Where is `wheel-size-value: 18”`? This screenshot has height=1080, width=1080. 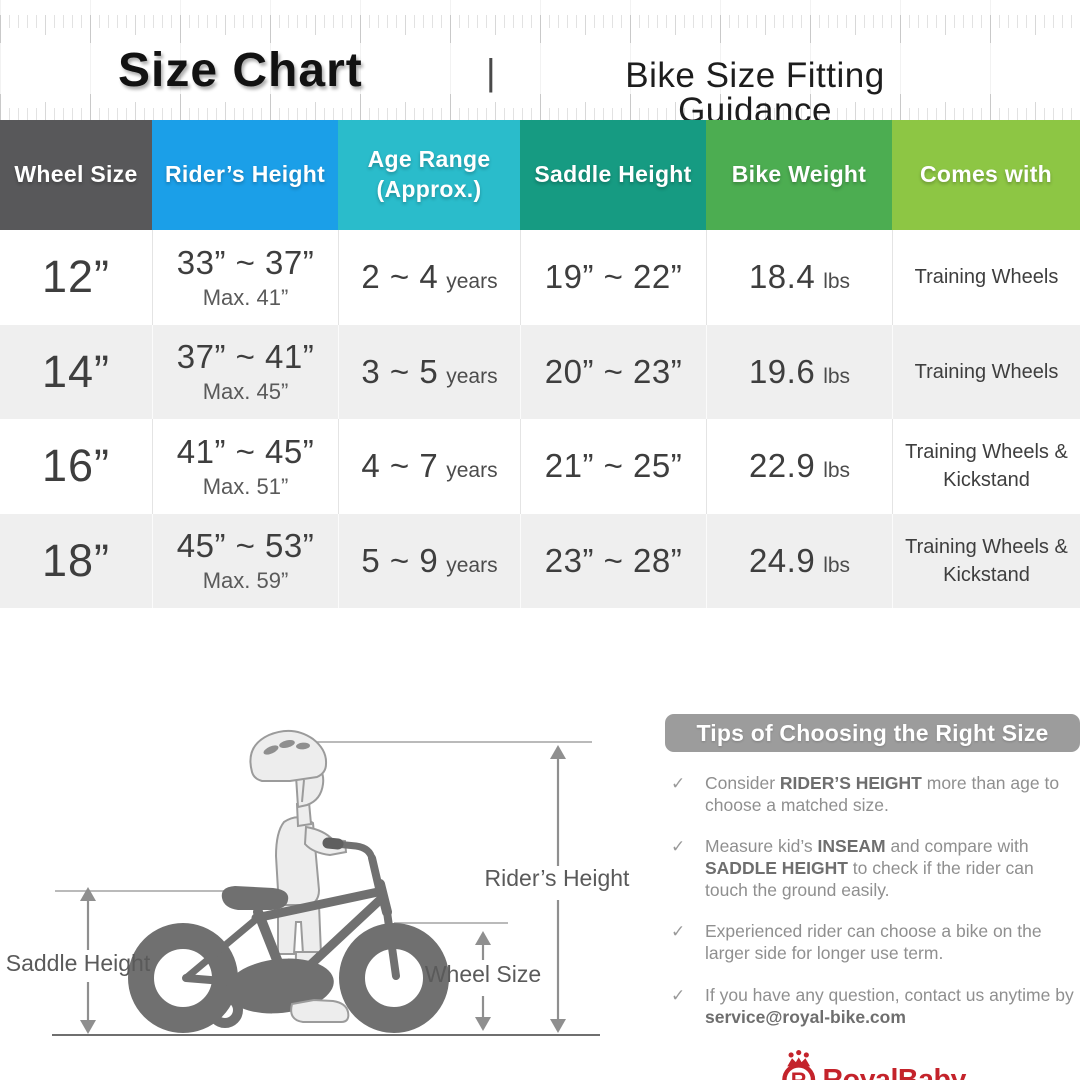
wheel-size-value: 18” is located at coordinates (76, 560).